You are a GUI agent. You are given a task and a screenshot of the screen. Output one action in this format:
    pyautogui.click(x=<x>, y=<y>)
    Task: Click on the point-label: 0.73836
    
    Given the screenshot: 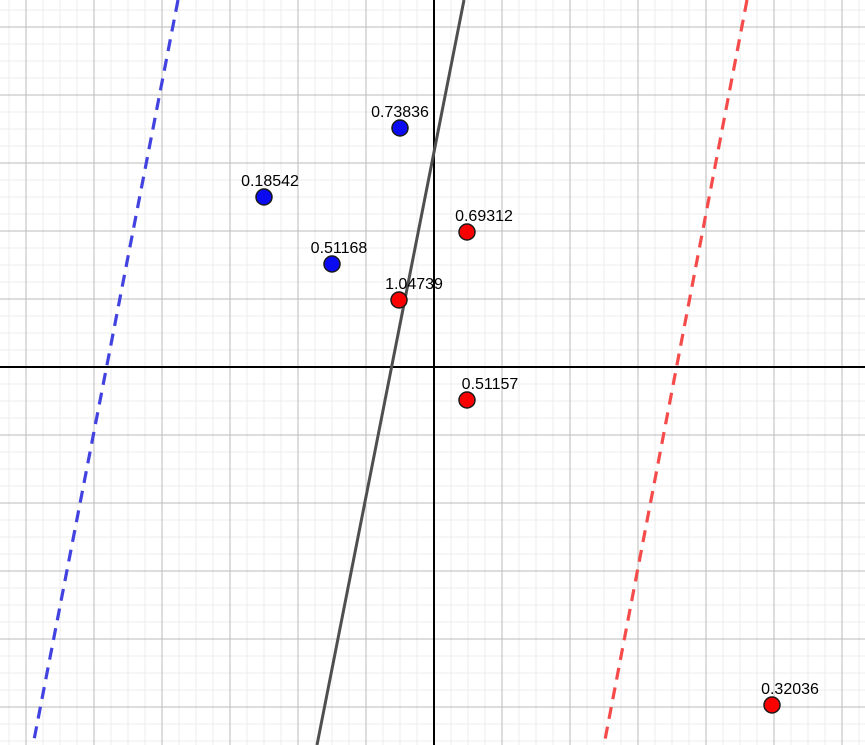 What is the action you would take?
    pyautogui.click(x=400, y=112)
    